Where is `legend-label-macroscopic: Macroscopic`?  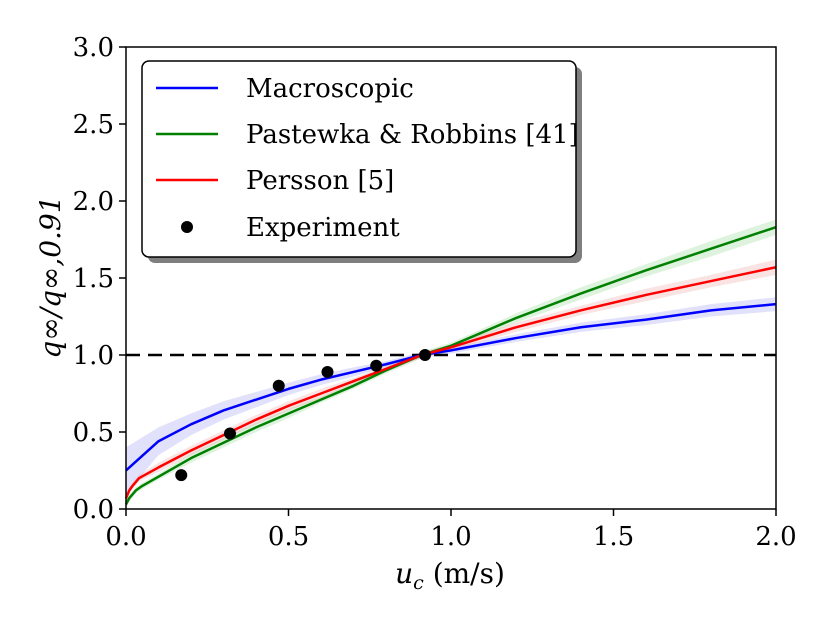
legend-label-macroscopic: Macroscopic is located at coordinates (330, 89).